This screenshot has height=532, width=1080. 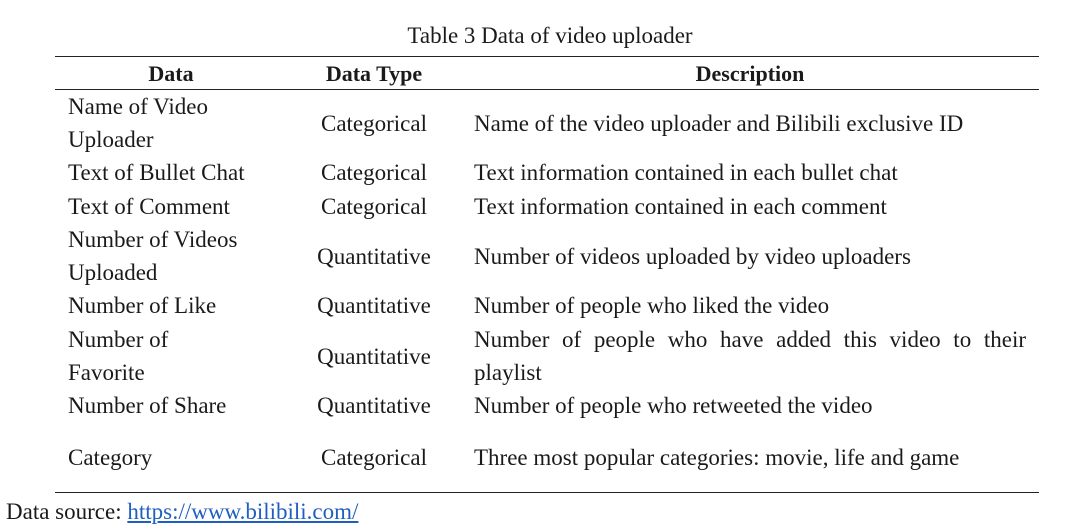 I want to click on table-top-rule, so click(x=547, y=56).